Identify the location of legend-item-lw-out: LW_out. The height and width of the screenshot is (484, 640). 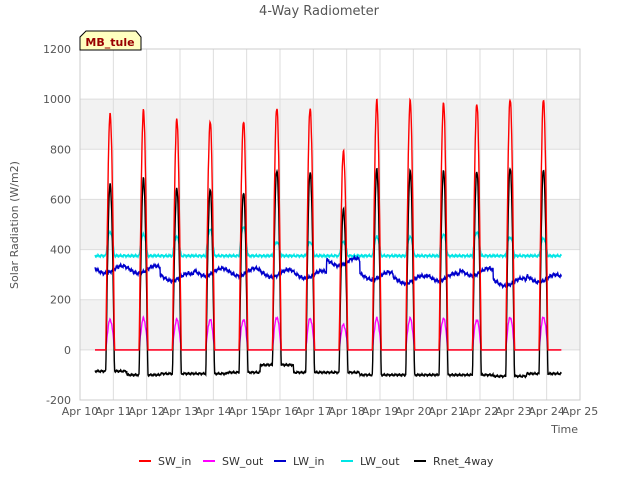
(370, 461).